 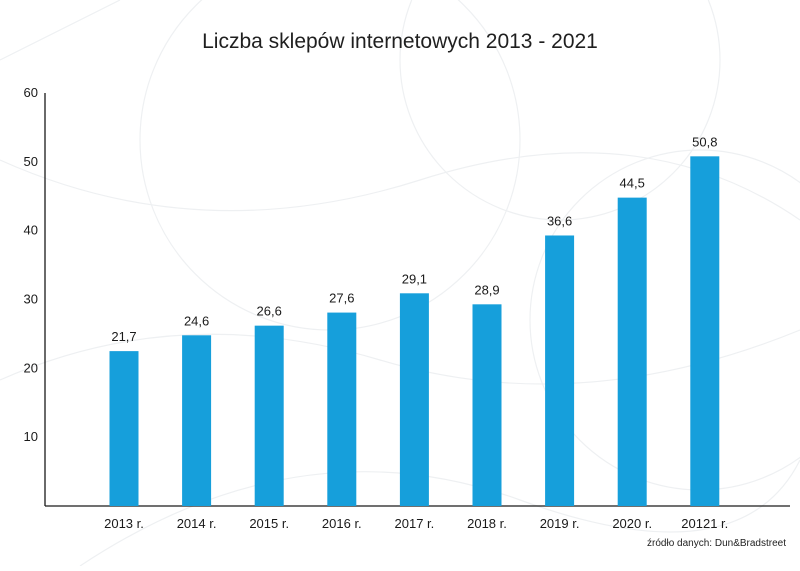 What do you see at coordinates (31, 161) in the screenshot?
I see `y-tick-label: 50` at bounding box center [31, 161].